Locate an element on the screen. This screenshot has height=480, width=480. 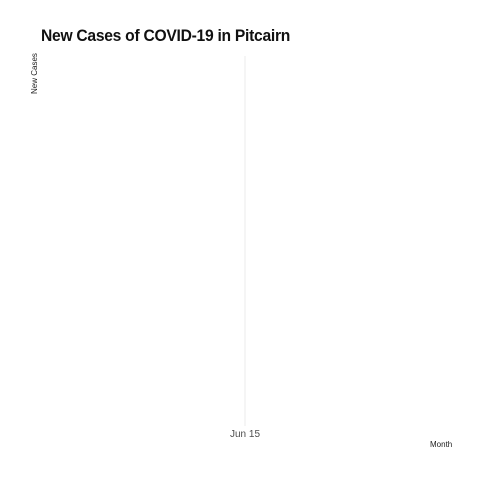
x-tick-label: Jun 15 is located at coordinates (245, 434).